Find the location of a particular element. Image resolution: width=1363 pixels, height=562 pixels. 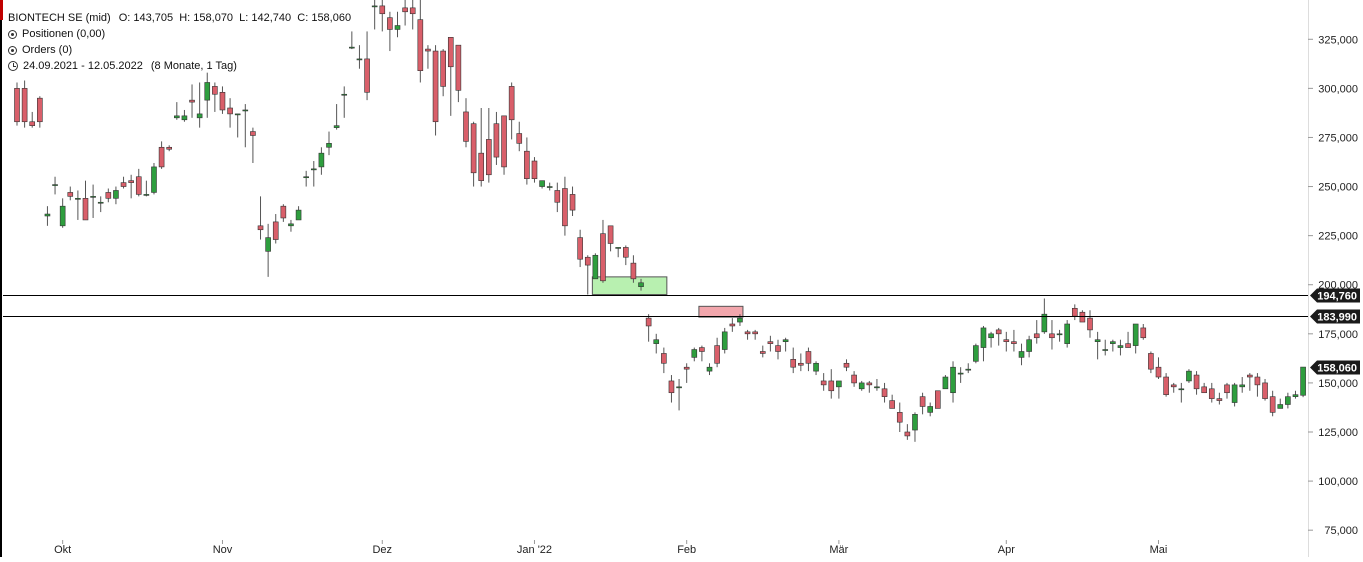

instrument-name: BIONTECH SE (mid) is located at coordinates (59, 18).